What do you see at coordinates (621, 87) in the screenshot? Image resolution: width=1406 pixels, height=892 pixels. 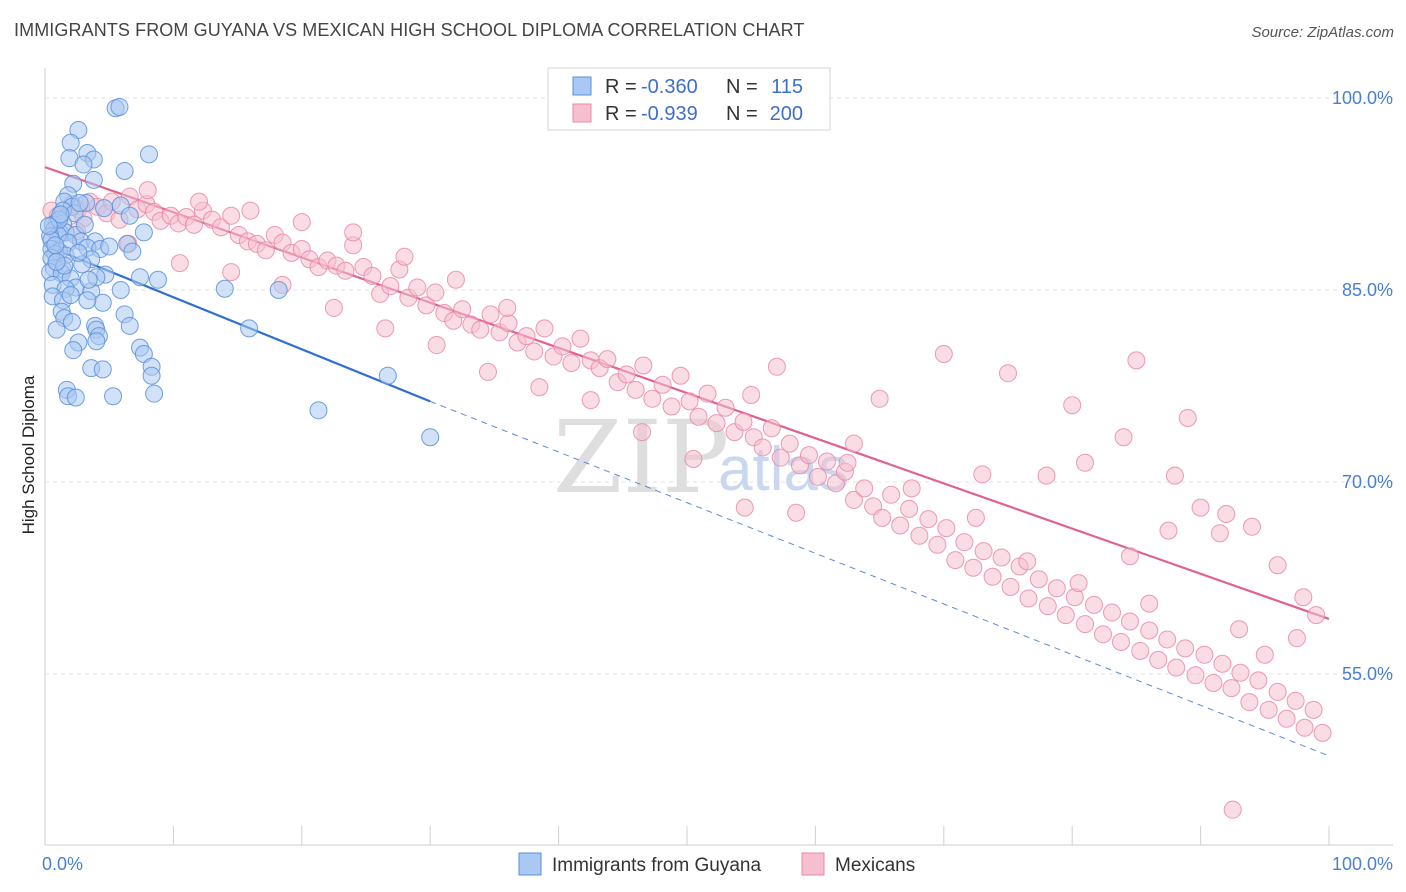 I see `legend-r-label-guyana: R =` at bounding box center [621, 87].